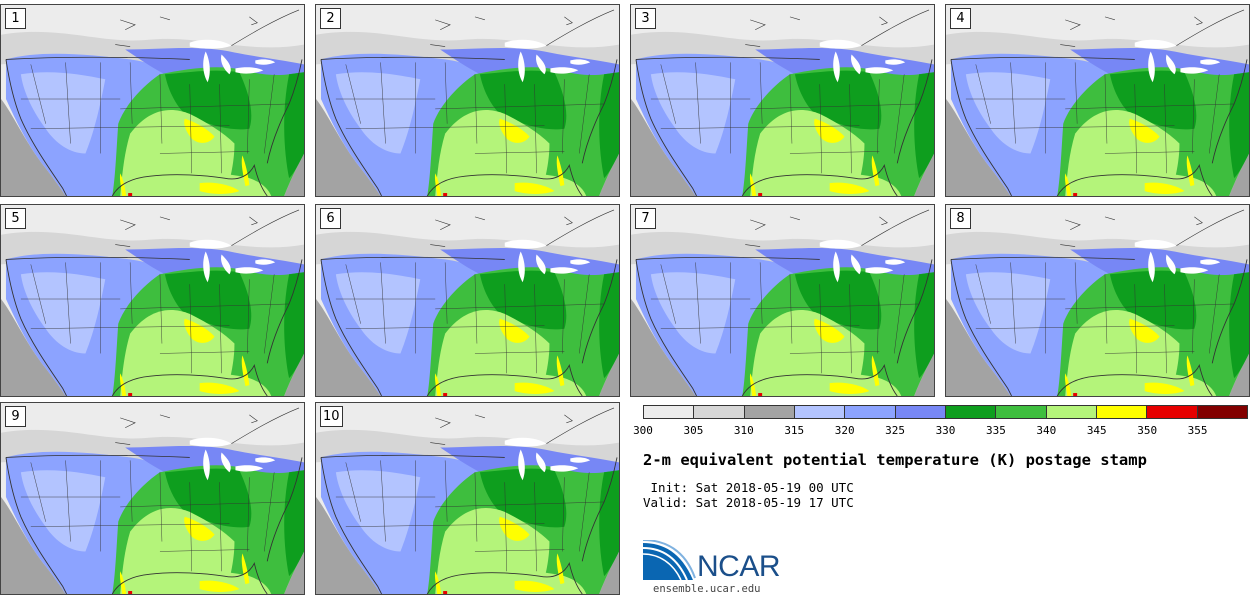 The image size is (1260, 597). What do you see at coordinates (1147, 430) in the screenshot?
I see `colorbar-tick-label: 350` at bounding box center [1147, 430].